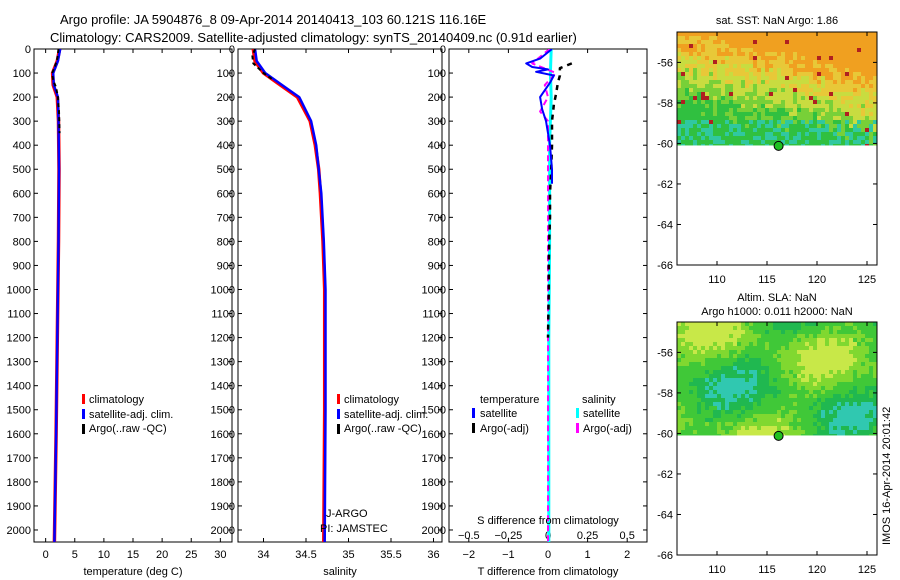 This screenshot has height=580, width=900. Describe the element at coordinates (223, 483) in the screenshot. I see `y-tick-label: 1800` at that location.